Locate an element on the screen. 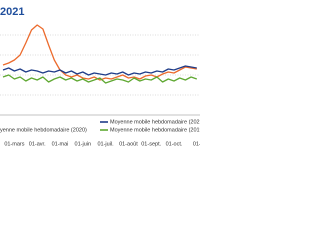  legend-label: Moyenne mobile hebdomadaire (2019) is located at coordinates (155, 130).